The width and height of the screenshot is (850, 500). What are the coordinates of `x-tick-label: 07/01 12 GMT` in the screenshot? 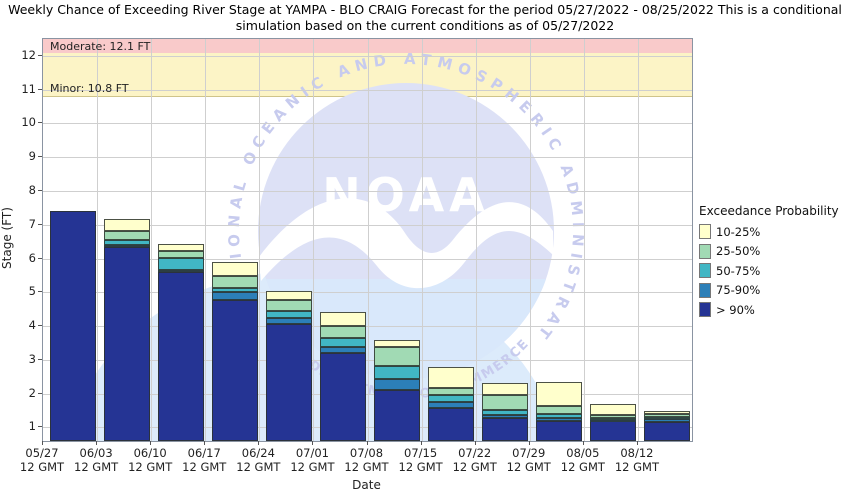 It's located at (312, 460).